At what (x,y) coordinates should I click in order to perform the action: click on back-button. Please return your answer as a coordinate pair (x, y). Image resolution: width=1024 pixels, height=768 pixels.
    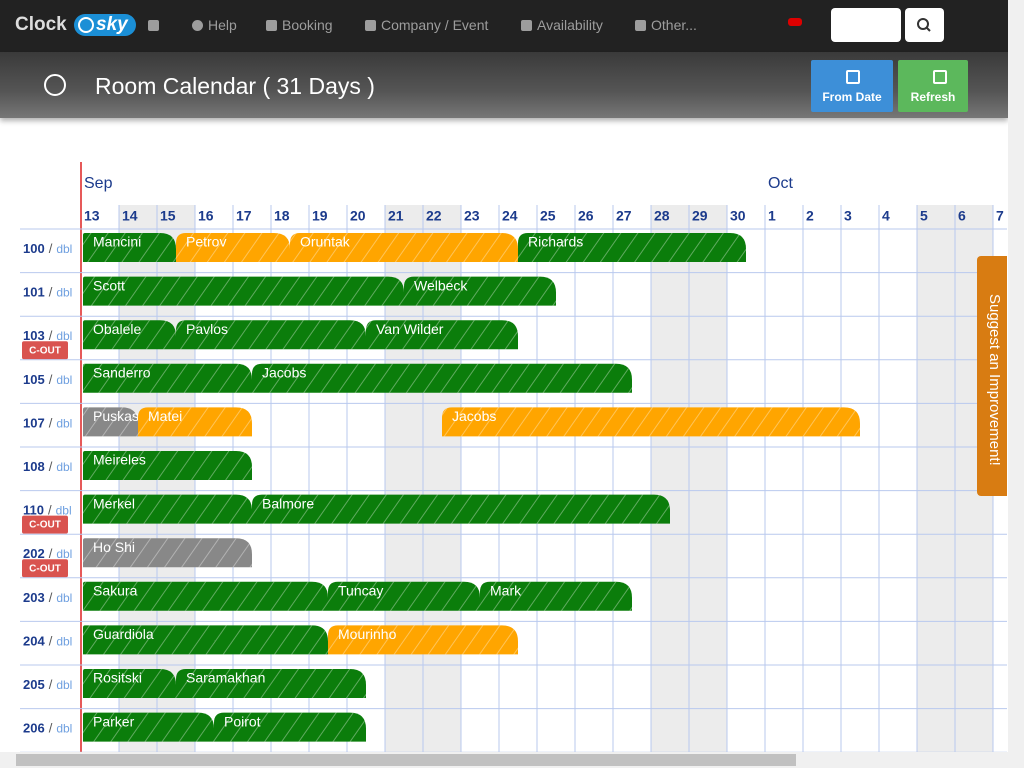
    Looking at the image, I should click on (55, 85).